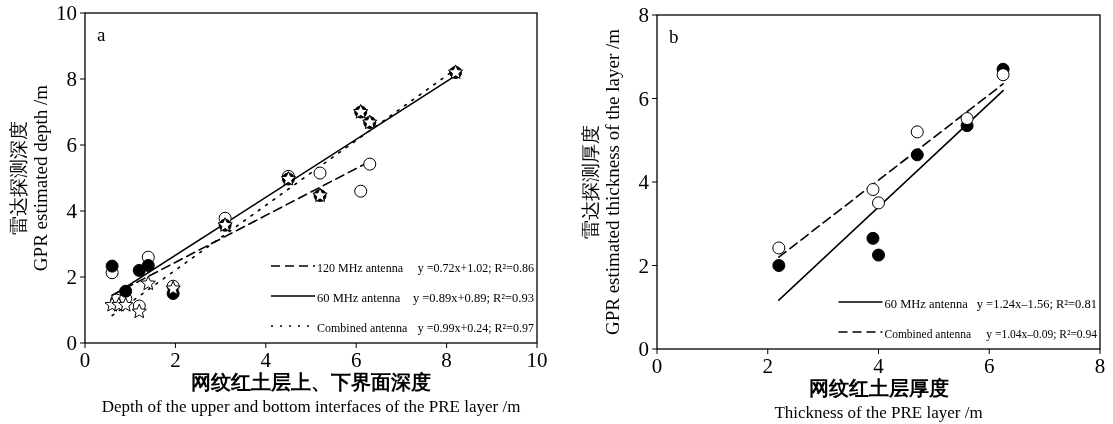 Image resolution: width=1113 pixels, height=424 pixels. I want to click on y-tick-label: 10, so click(66, 13).